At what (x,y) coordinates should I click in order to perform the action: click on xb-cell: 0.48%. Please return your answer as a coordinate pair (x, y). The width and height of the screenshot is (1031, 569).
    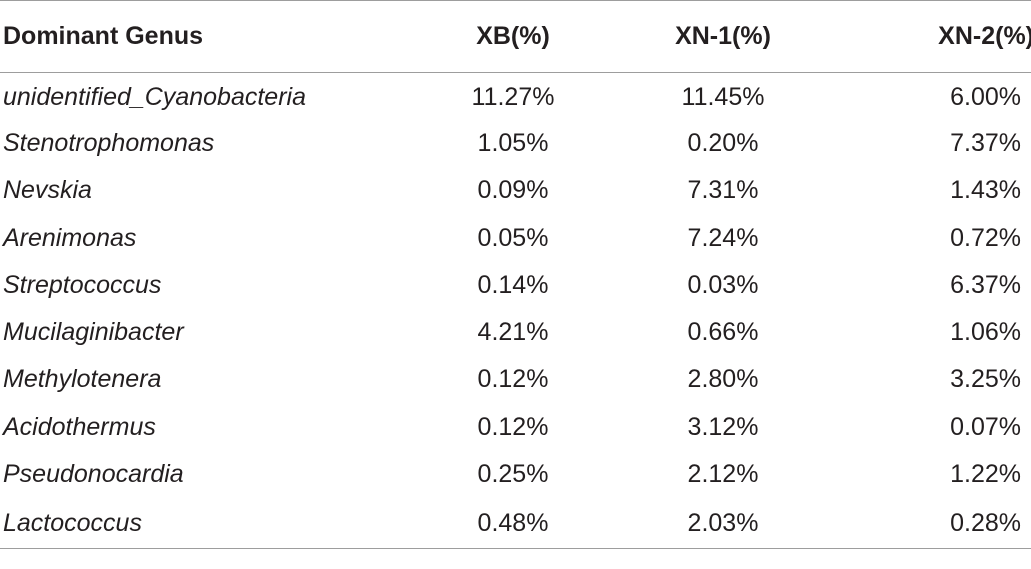
    Looking at the image, I should click on (513, 524).